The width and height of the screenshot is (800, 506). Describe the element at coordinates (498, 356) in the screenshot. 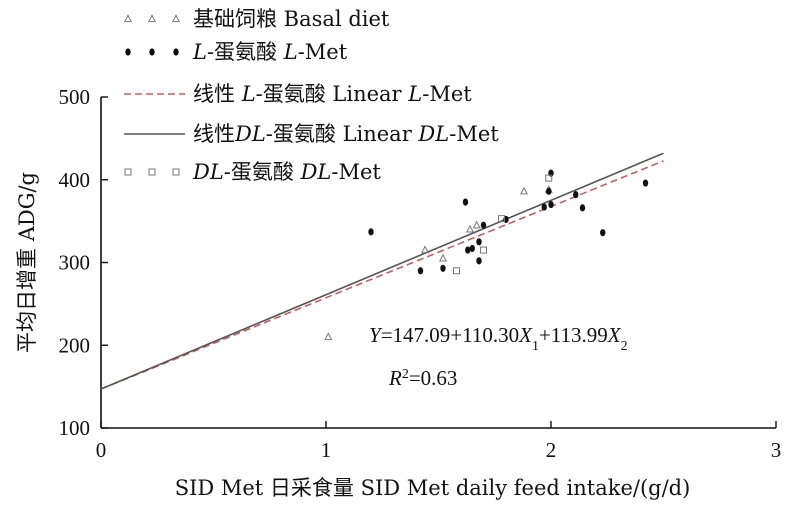

I see `annotations: Y=147.09+110.30X1+113.99X2 R2=0.63` at that location.